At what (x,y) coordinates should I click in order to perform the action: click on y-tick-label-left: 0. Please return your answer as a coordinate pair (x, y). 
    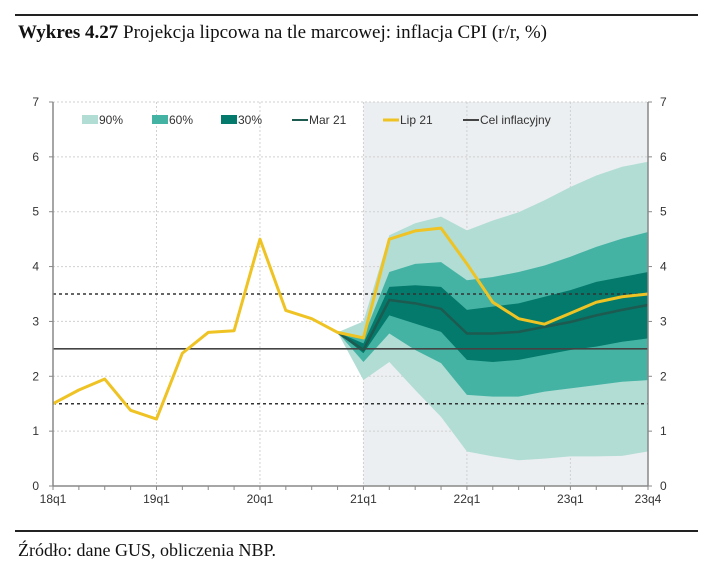
    Looking at the image, I should click on (35, 486).